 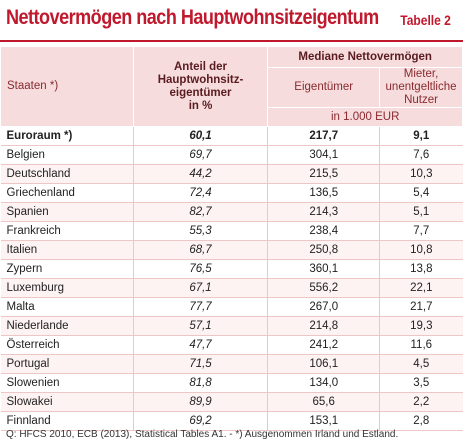 I want to click on value-cell: 250,8, so click(x=324, y=250).